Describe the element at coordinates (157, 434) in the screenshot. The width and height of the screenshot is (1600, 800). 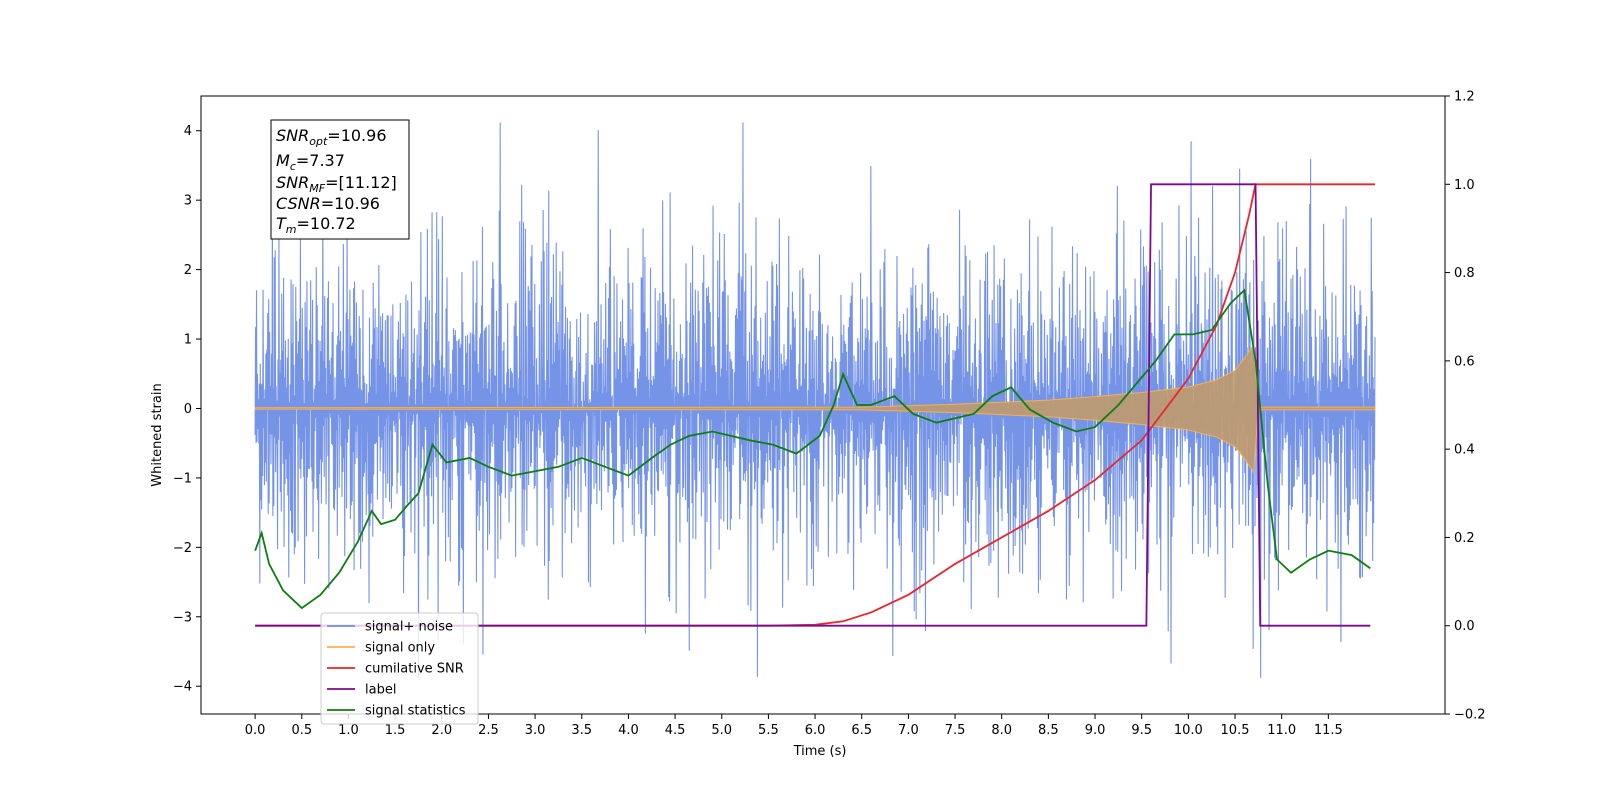
I see `y-axis-label: Whitened strain` at that location.